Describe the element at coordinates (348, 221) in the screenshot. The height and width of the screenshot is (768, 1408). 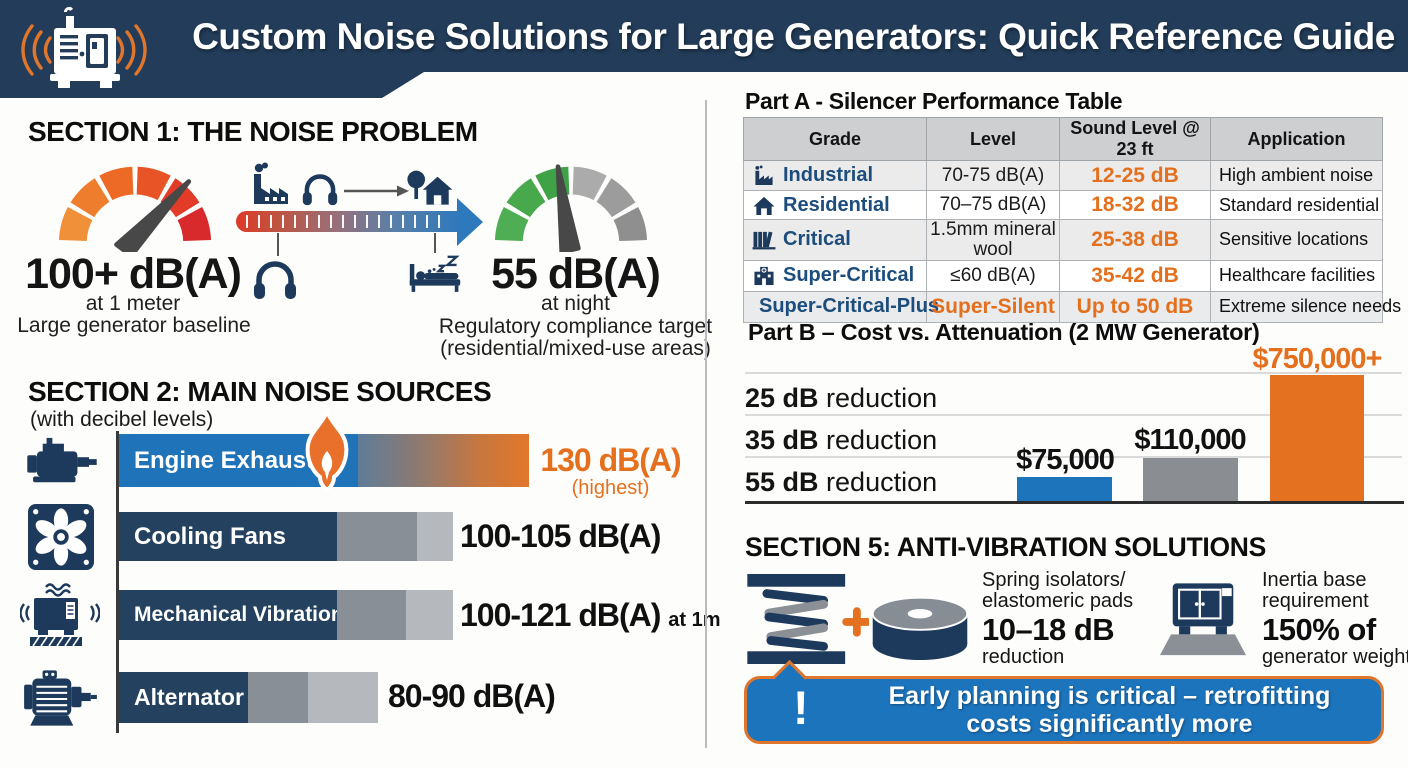
I see `gradient-bar-ticks` at that location.